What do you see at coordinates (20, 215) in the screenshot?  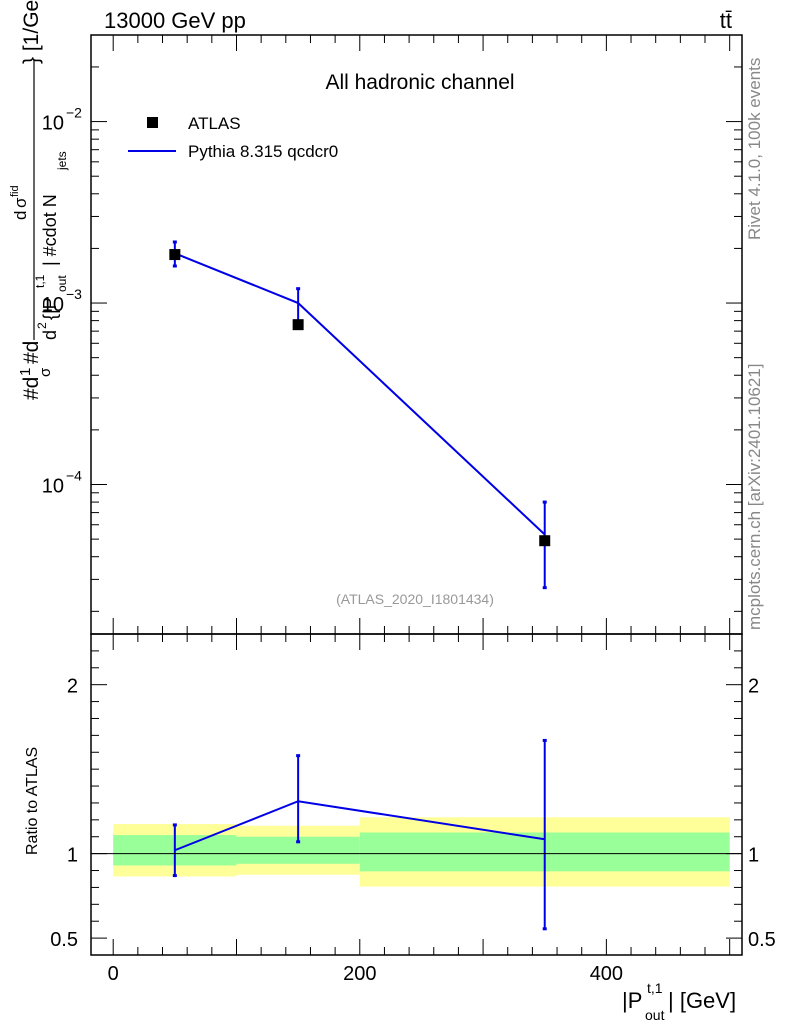 I see `ylabel-num-d: d` at bounding box center [20, 215].